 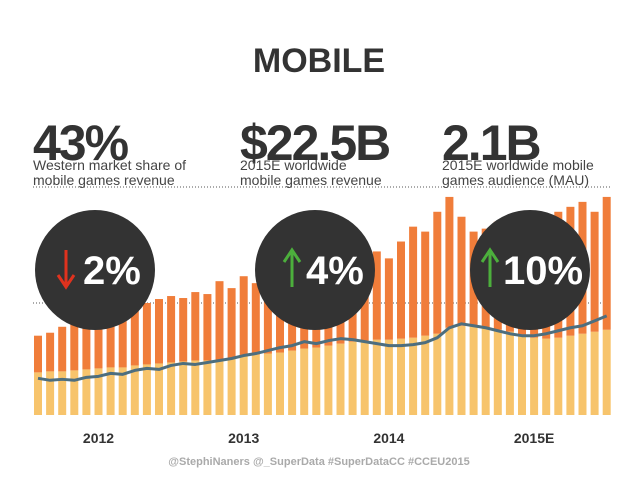 I want to click on change: 2%, so click(x=112, y=271).